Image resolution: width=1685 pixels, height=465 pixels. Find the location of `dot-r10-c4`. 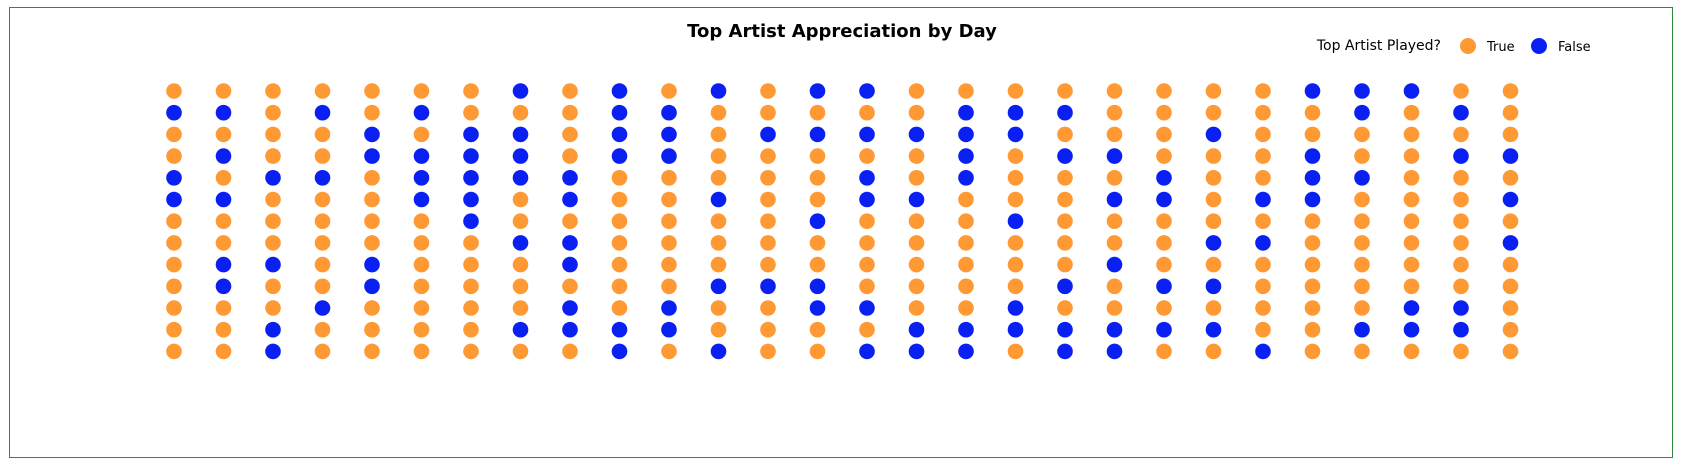

dot-r10-c4 is located at coordinates (322, 286).